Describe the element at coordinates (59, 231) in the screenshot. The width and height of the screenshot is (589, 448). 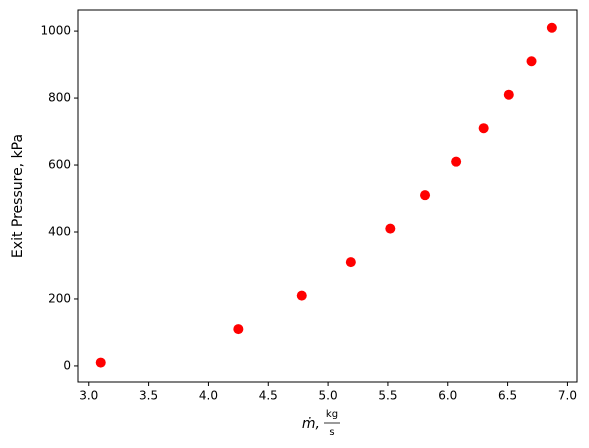
I see `y-tick-label: 400` at that location.